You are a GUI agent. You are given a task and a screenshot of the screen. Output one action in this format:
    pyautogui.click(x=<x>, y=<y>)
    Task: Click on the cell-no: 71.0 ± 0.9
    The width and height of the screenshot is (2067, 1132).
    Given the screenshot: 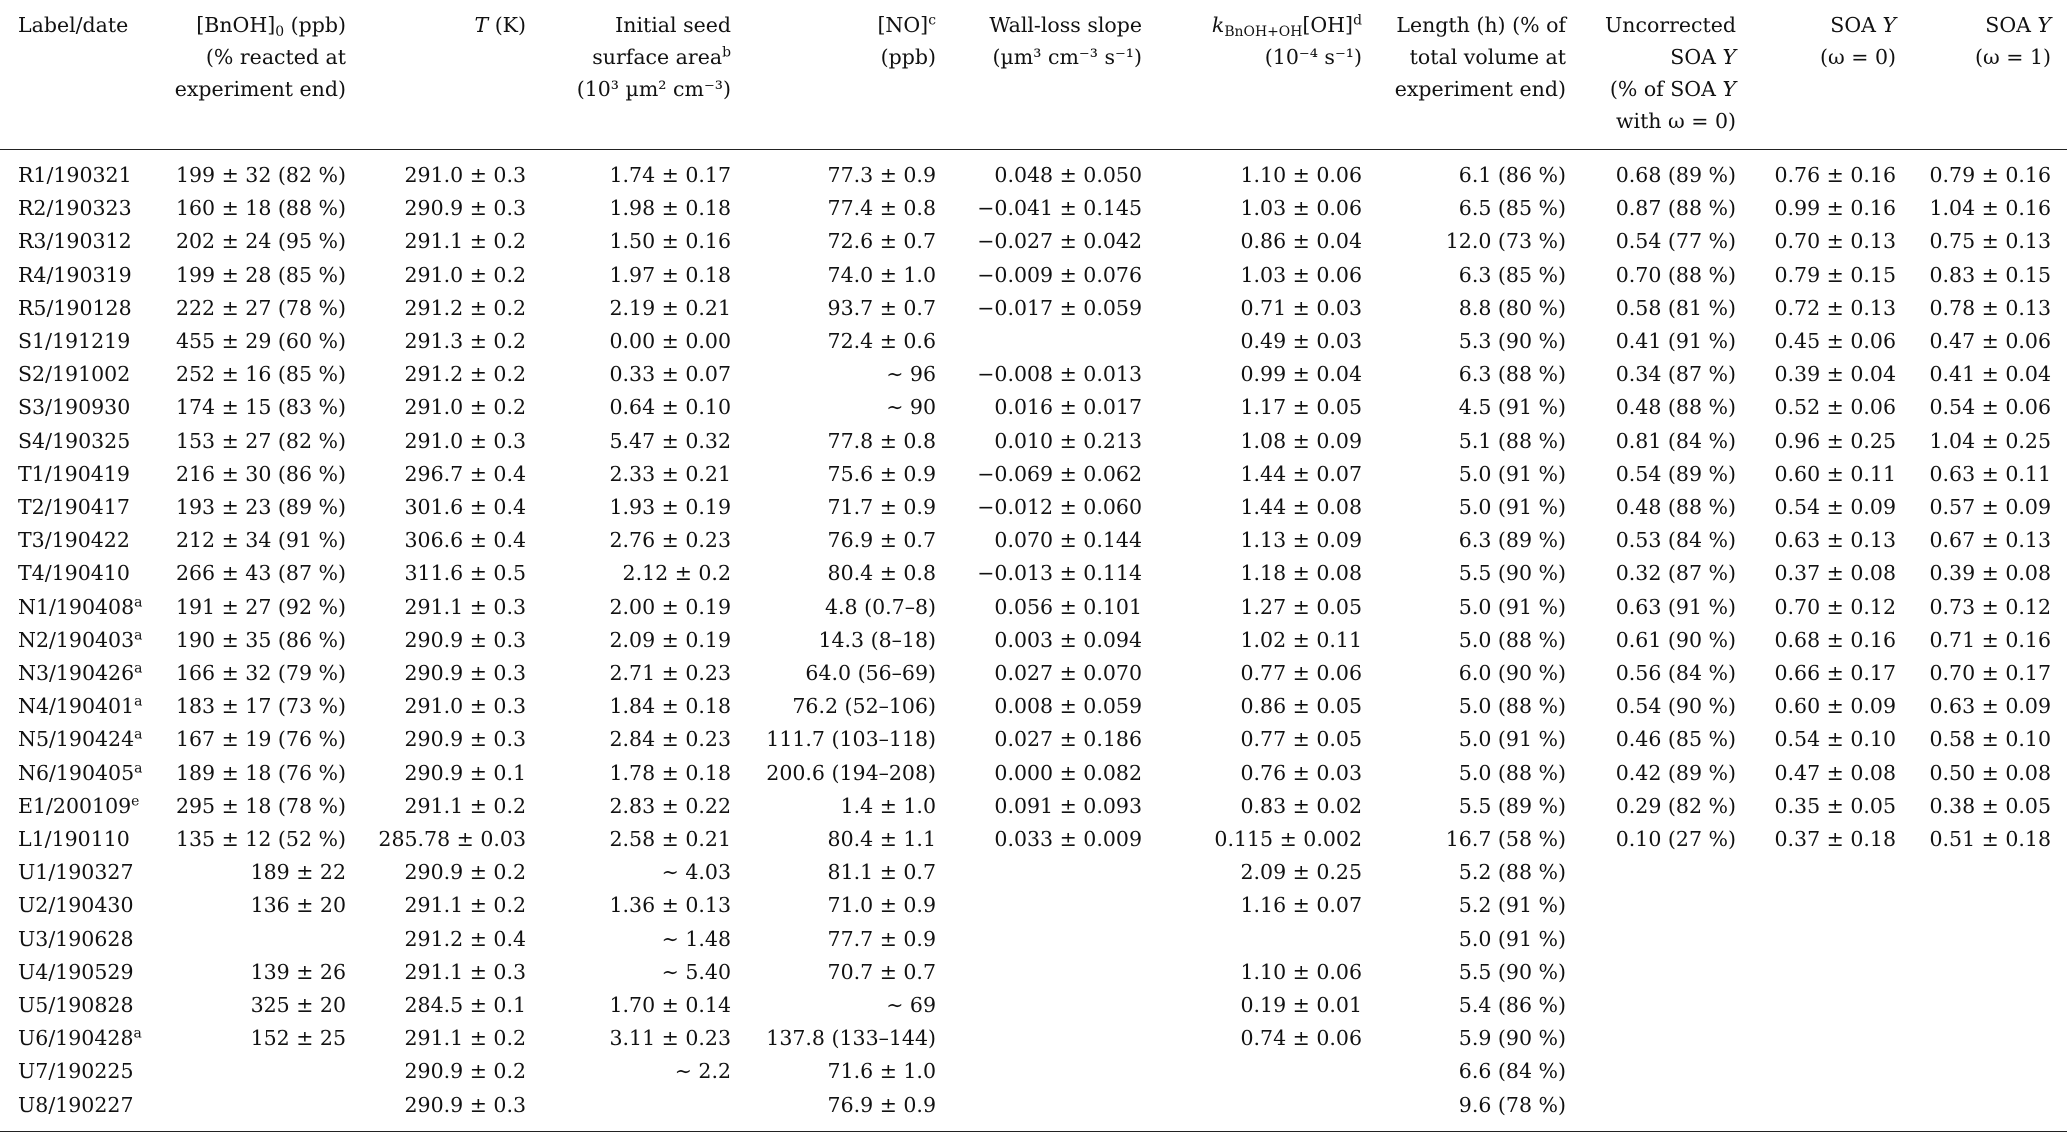 What is the action you would take?
    pyautogui.click(x=881, y=905)
    